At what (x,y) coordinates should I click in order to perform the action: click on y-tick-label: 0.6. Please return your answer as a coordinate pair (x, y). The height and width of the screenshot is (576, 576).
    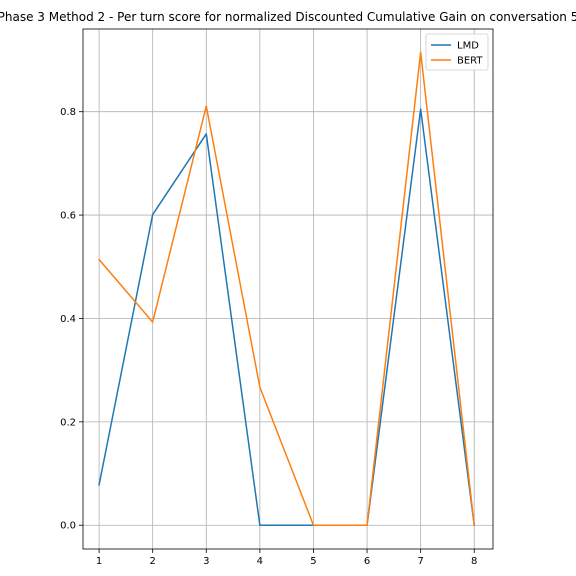
    Looking at the image, I should click on (68, 216).